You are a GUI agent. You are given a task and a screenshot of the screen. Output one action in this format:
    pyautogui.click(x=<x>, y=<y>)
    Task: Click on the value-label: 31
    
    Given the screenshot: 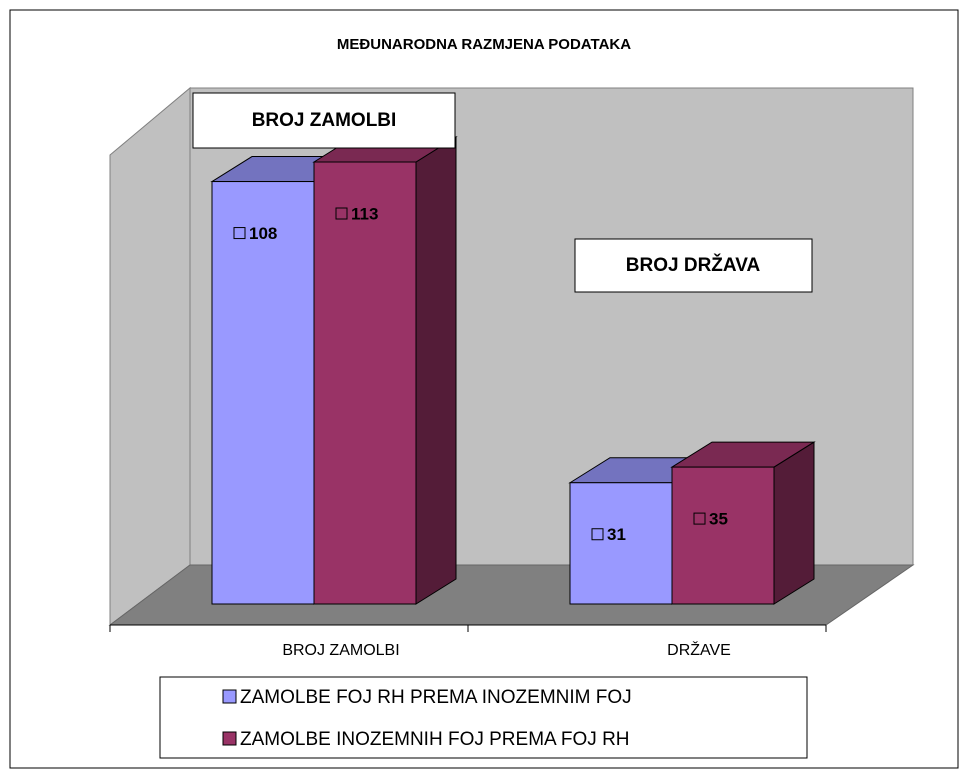 What is the action you would take?
    pyautogui.click(x=616, y=534)
    